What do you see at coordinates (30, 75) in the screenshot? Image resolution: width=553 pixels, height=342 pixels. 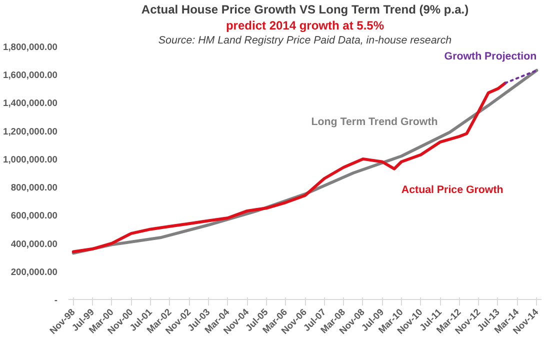 I see `y-tick-label: 1,600,000.00` at bounding box center [30, 75].